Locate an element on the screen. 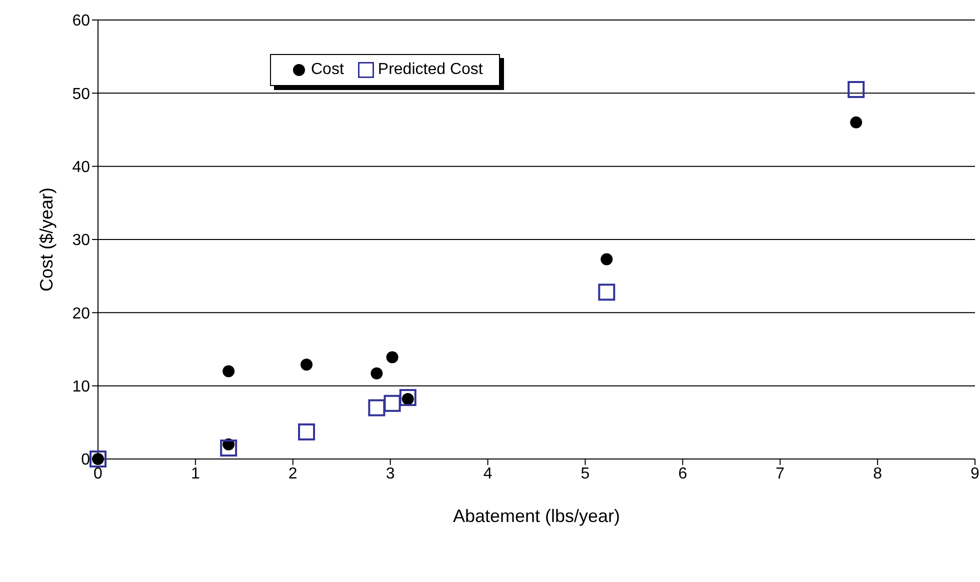  legend-label: Cost is located at coordinates (327, 70).